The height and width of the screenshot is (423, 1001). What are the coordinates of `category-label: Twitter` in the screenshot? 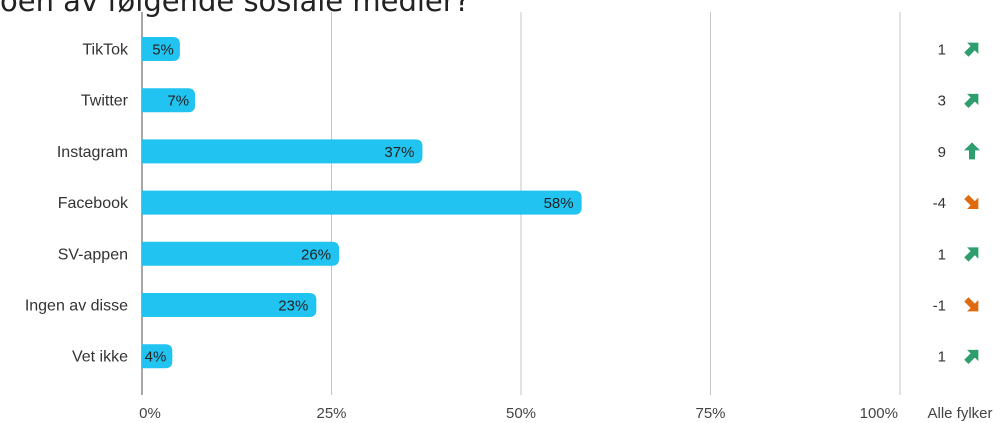 It's located at (105, 101).